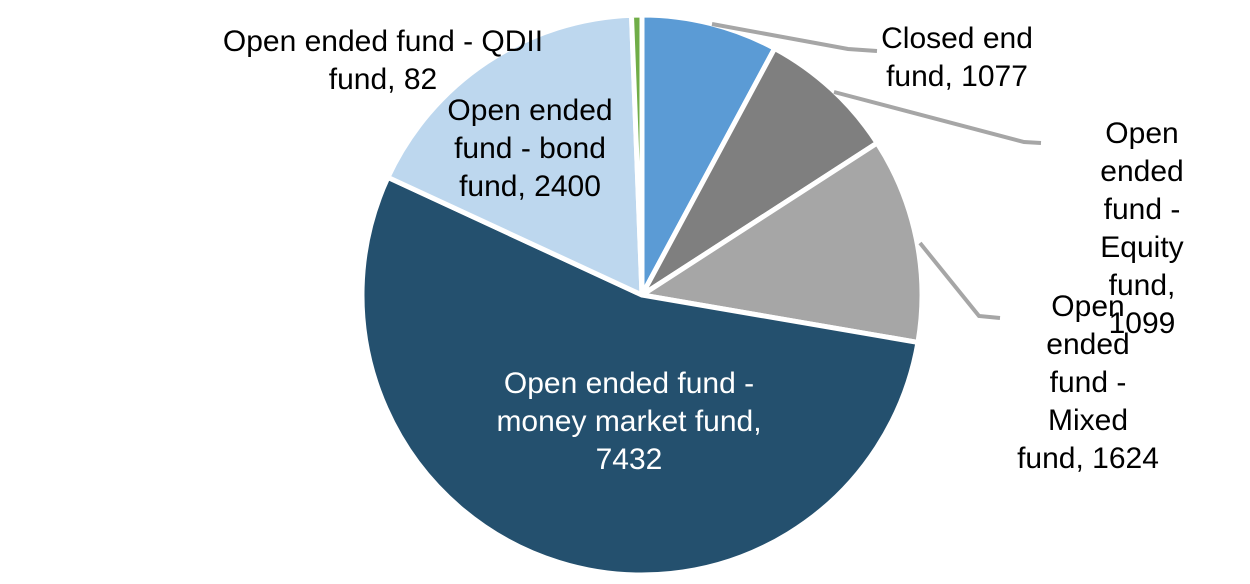  What do you see at coordinates (959, 280) in the screenshot?
I see `leader-line-open-ended-fund-mixed-fund` at bounding box center [959, 280].